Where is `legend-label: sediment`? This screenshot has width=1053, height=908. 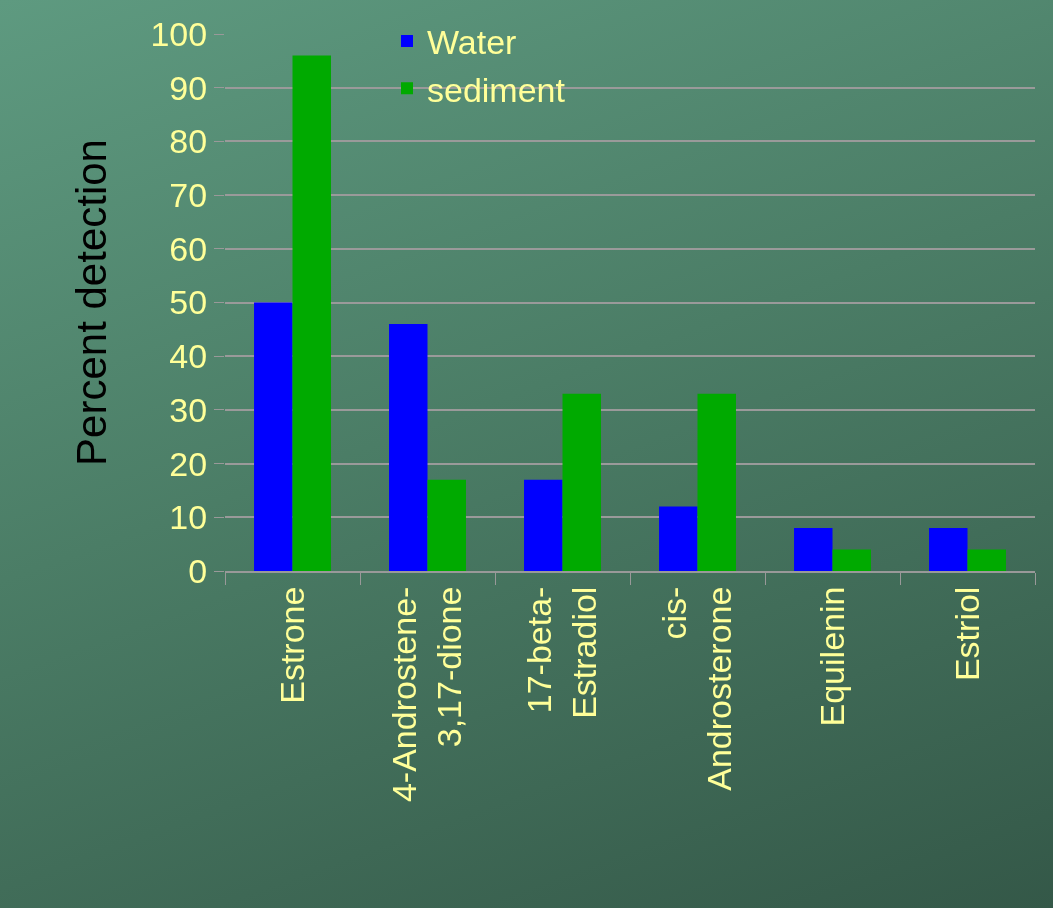
legend-label: sediment is located at coordinates (496, 89).